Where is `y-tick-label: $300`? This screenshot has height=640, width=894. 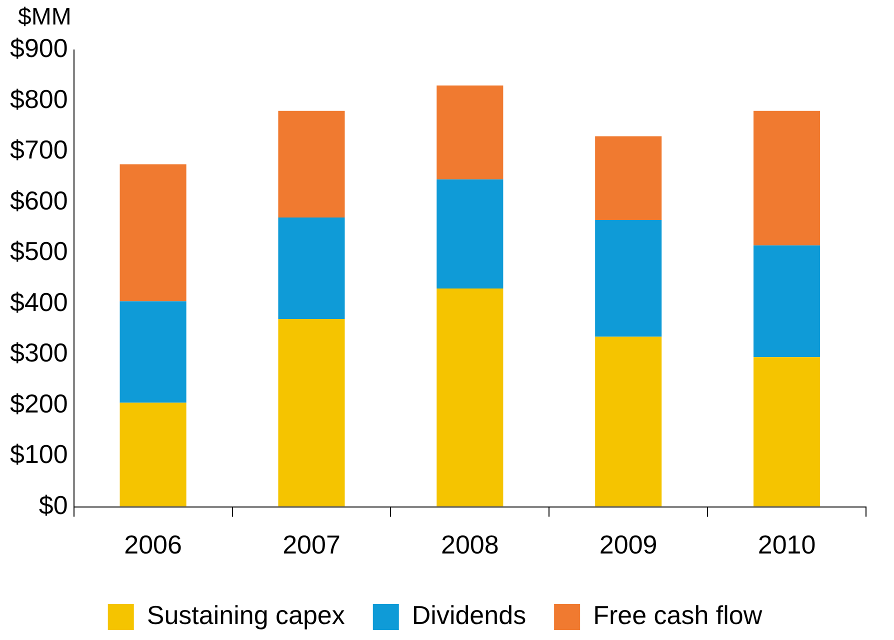
y-tick-label: $300 is located at coordinates (39, 353).